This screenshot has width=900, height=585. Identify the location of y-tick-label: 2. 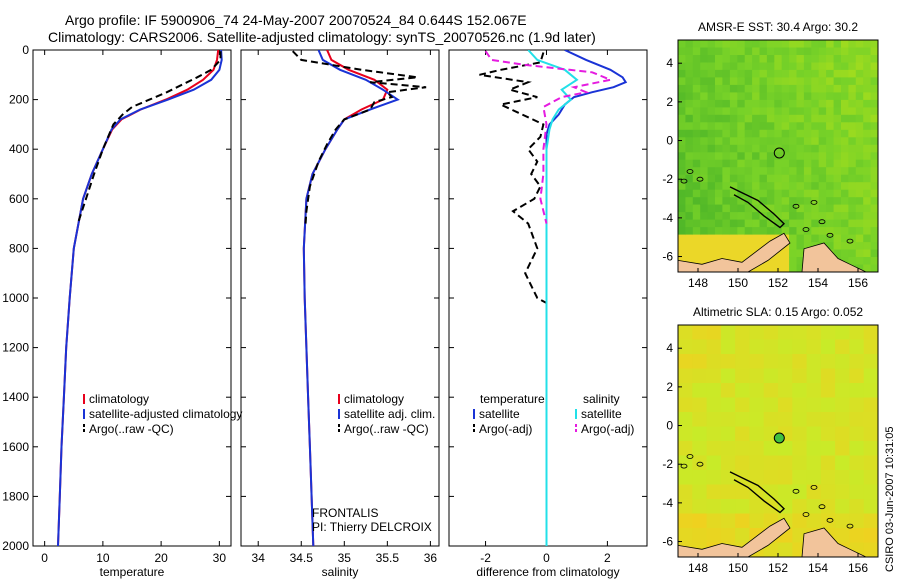
(669, 102).